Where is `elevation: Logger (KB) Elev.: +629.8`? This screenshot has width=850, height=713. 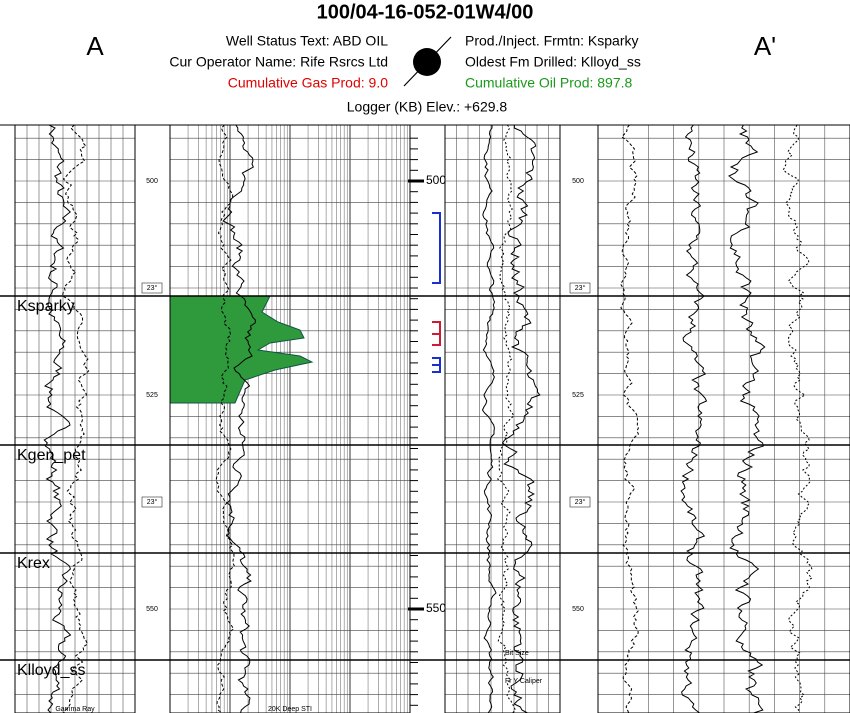
elevation: Logger (KB) Elev.: +629.8 is located at coordinates (427, 107).